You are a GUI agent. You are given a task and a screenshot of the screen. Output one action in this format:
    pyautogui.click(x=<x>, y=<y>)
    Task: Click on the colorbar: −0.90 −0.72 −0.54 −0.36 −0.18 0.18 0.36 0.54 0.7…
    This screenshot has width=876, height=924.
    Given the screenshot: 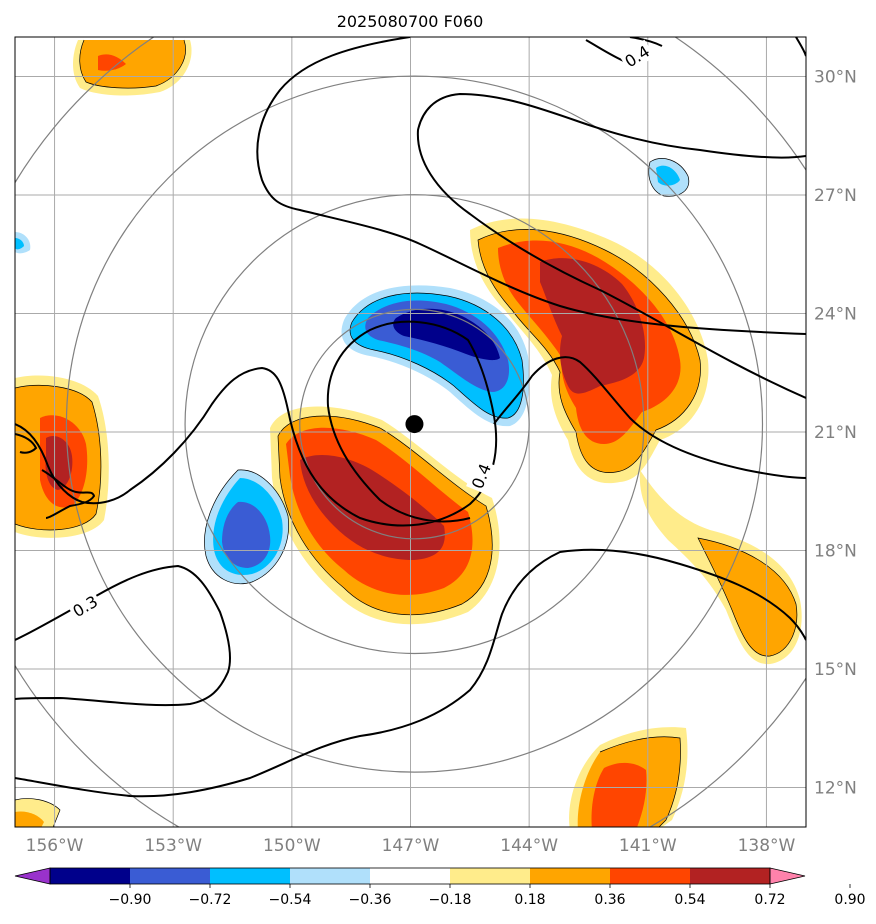 What is the action you would take?
    pyautogui.click(x=440, y=887)
    